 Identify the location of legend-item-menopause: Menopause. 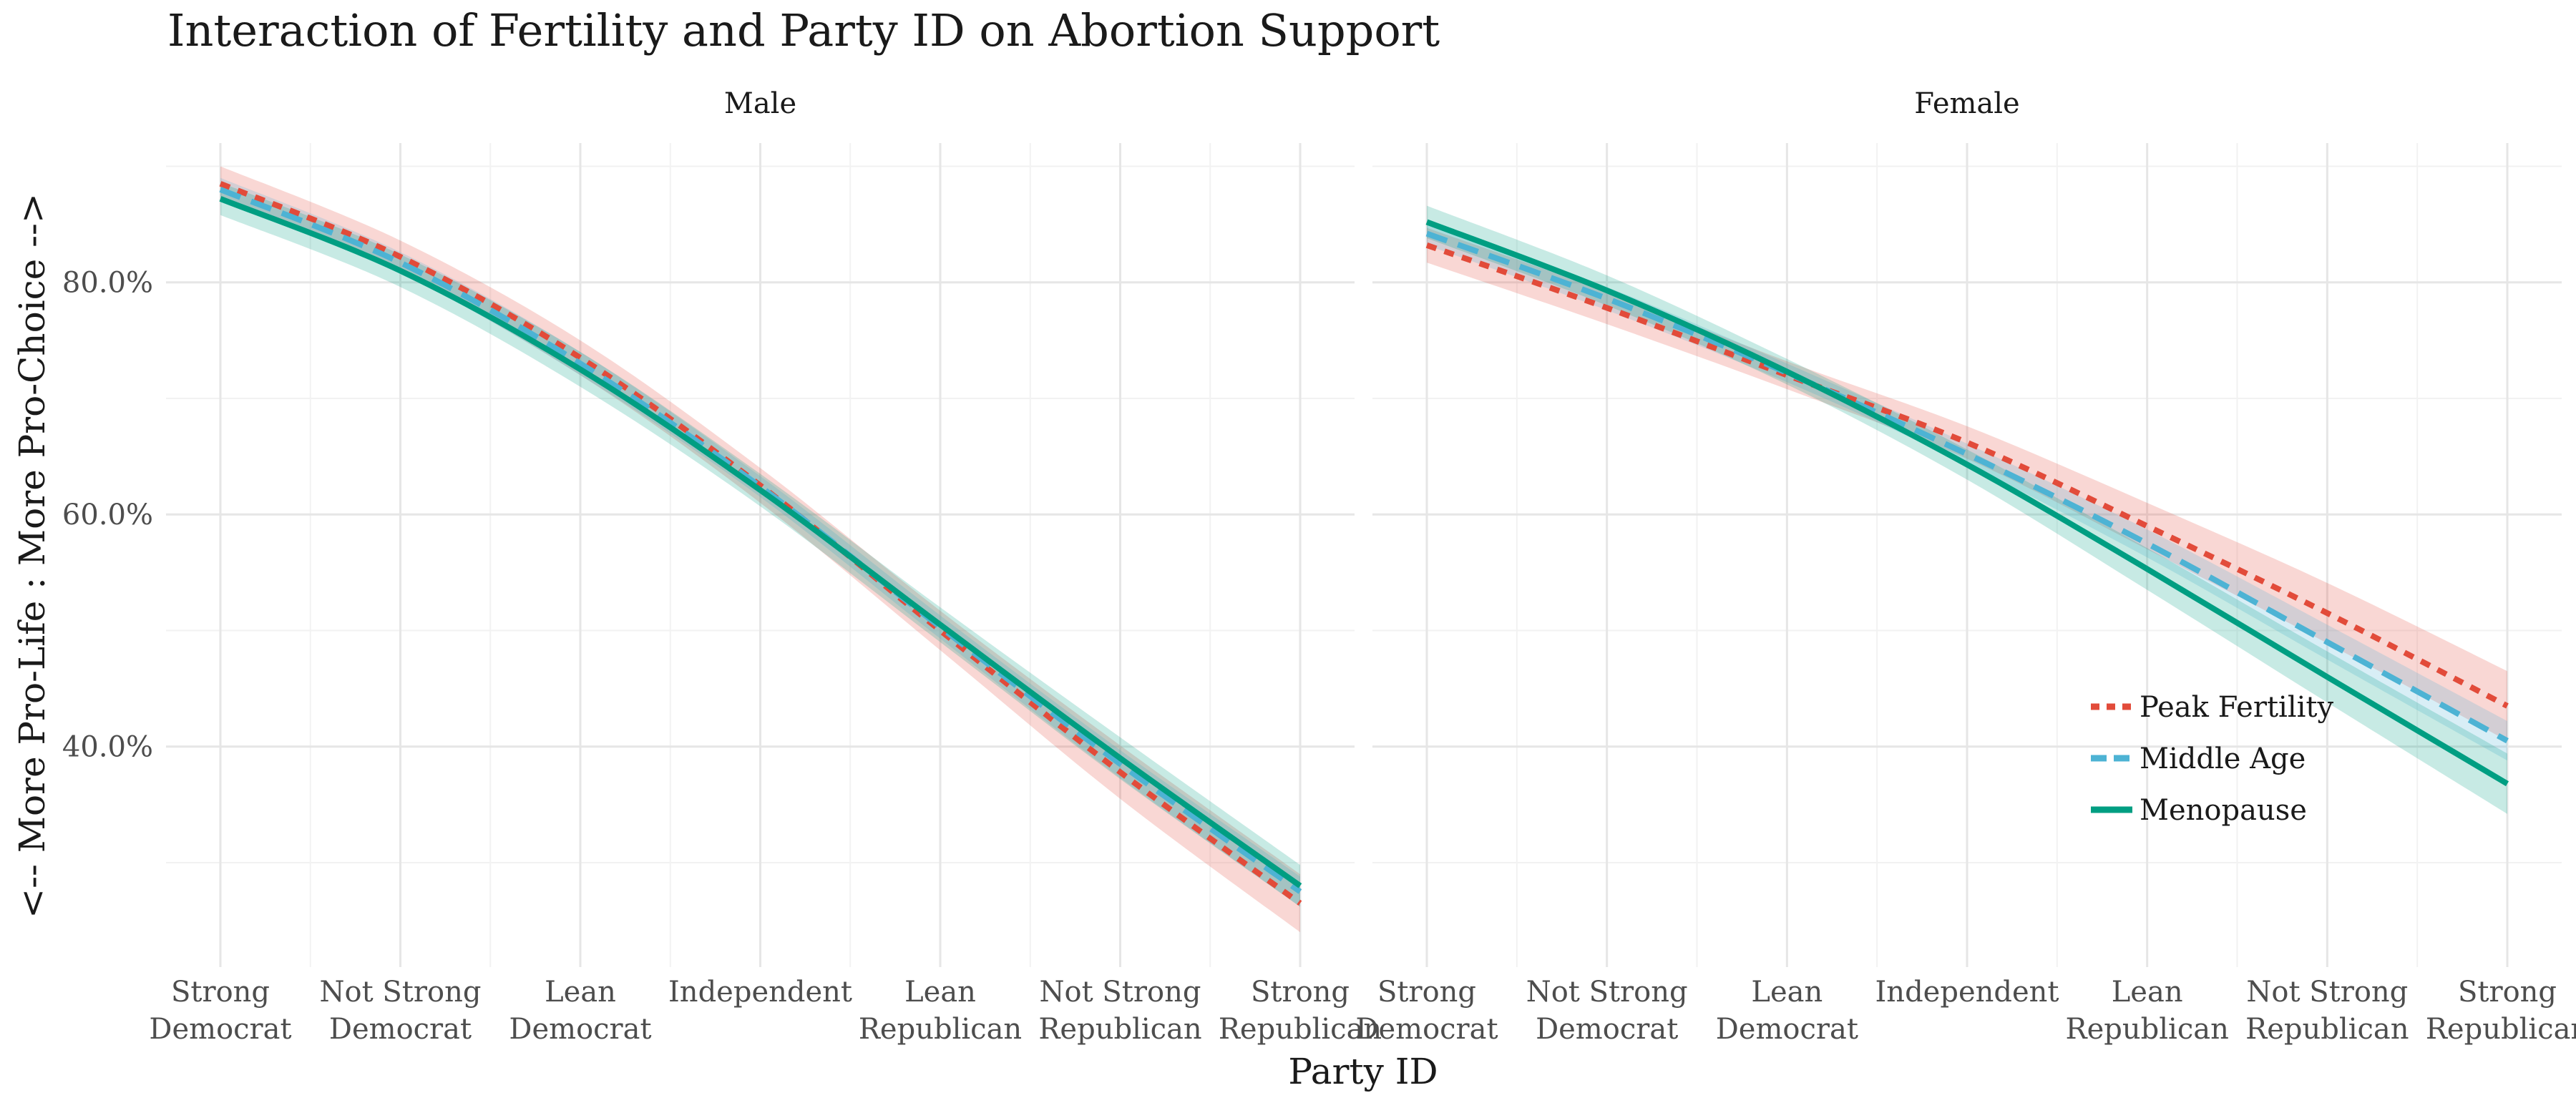
(2199, 810).